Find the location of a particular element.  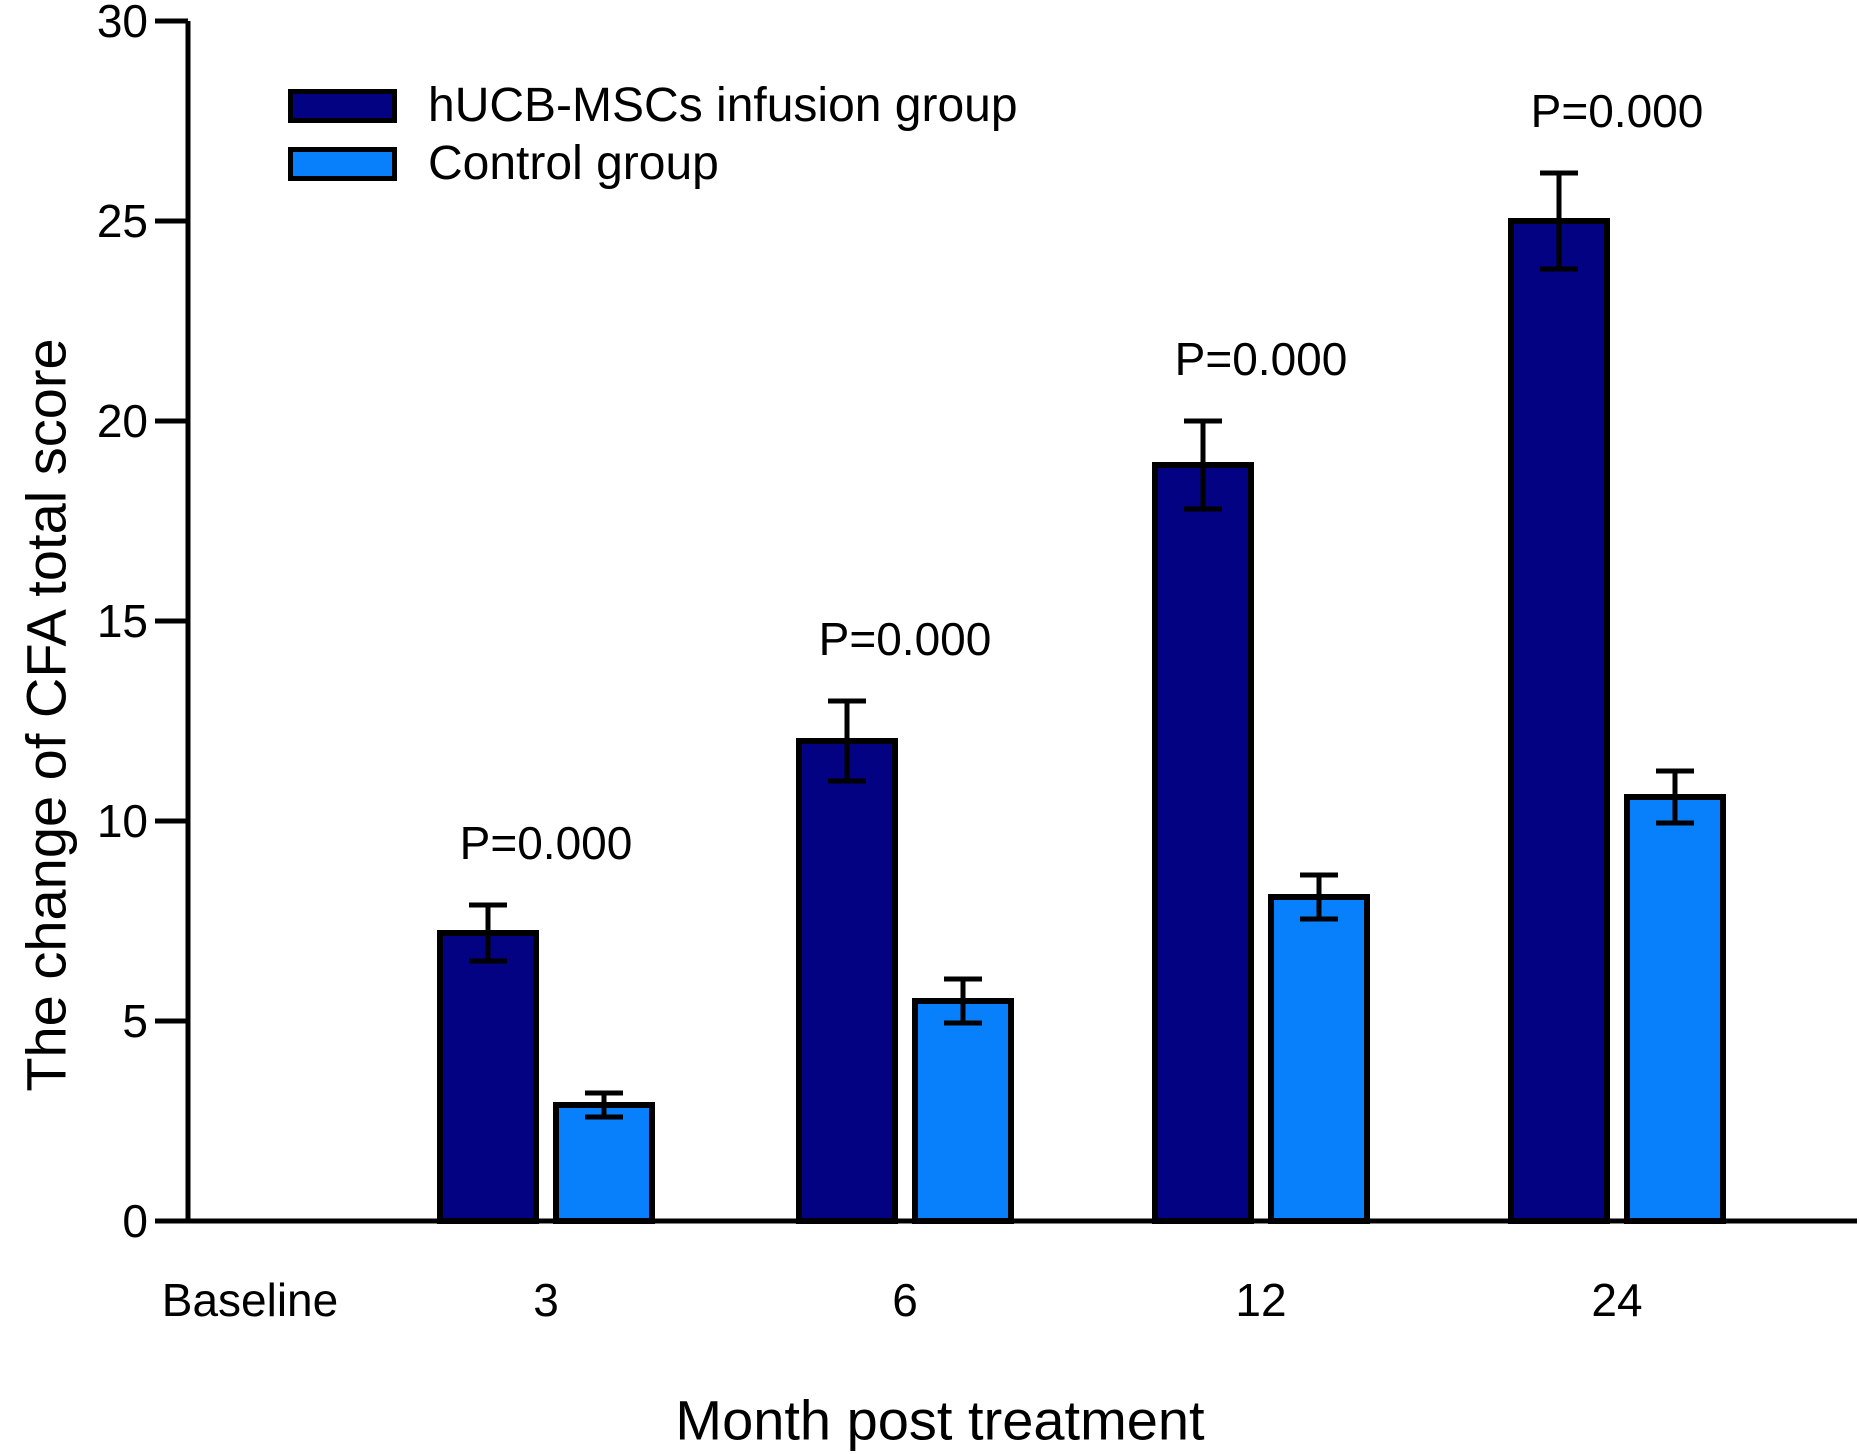

legend-label-control: Control group is located at coordinates (573, 163).